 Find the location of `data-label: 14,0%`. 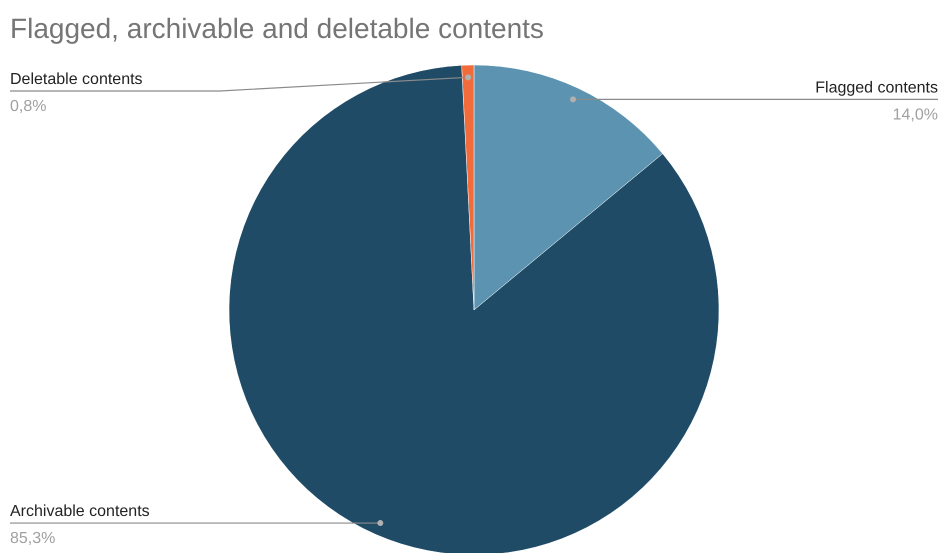

data-label: 14,0% is located at coordinates (915, 115).